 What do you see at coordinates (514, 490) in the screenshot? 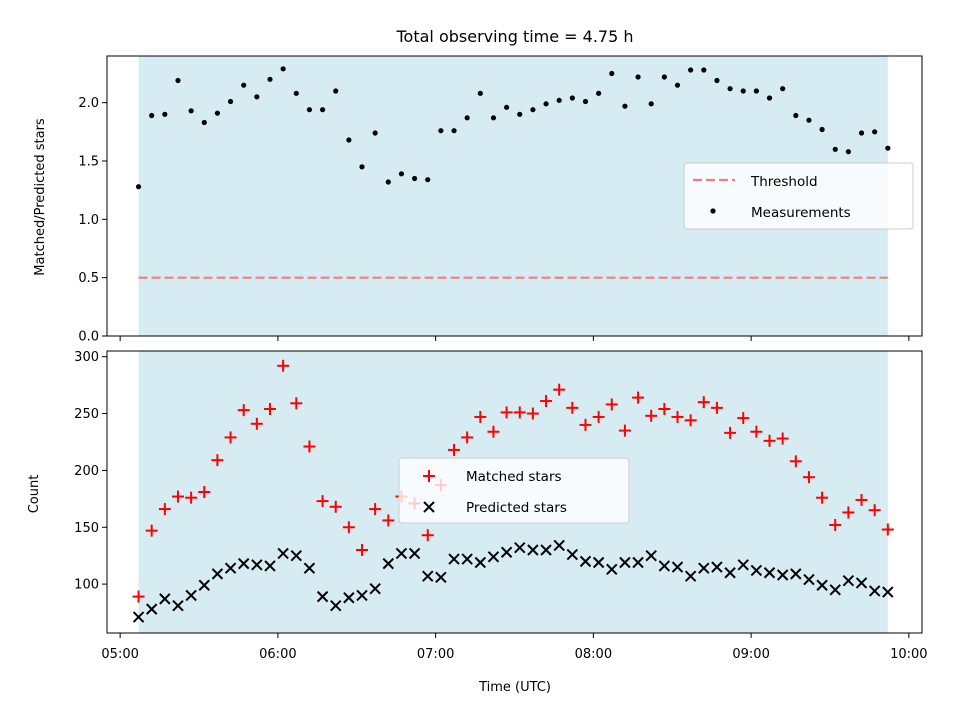
I see `bottom-legend-box` at bounding box center [514, 490].